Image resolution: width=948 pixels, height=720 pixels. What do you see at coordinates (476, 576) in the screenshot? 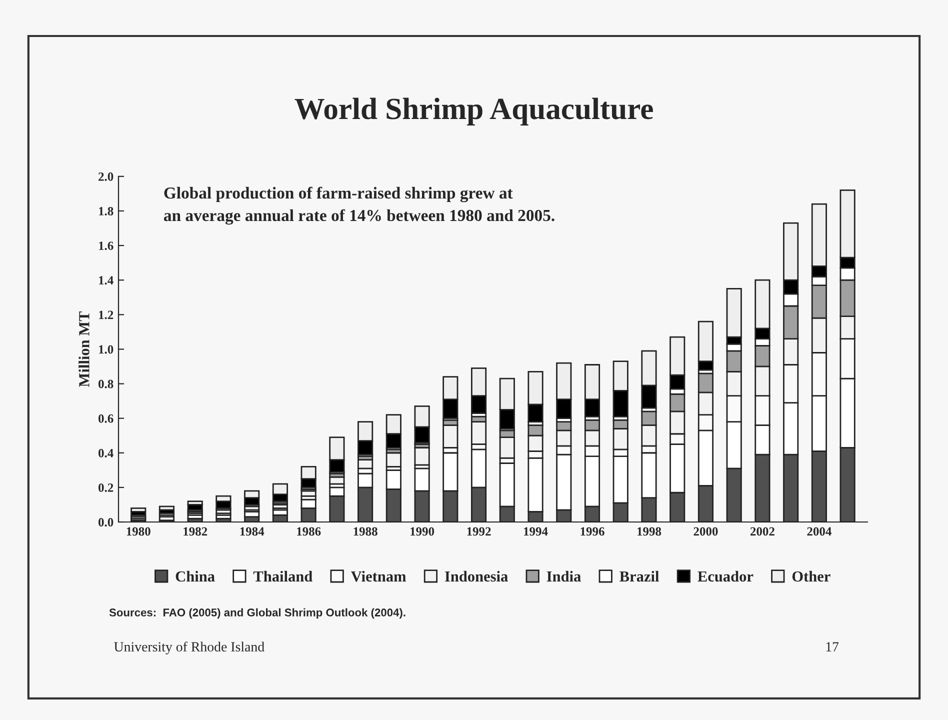
I see `legend-label: Indonesia` at bounding box center [476, 576].